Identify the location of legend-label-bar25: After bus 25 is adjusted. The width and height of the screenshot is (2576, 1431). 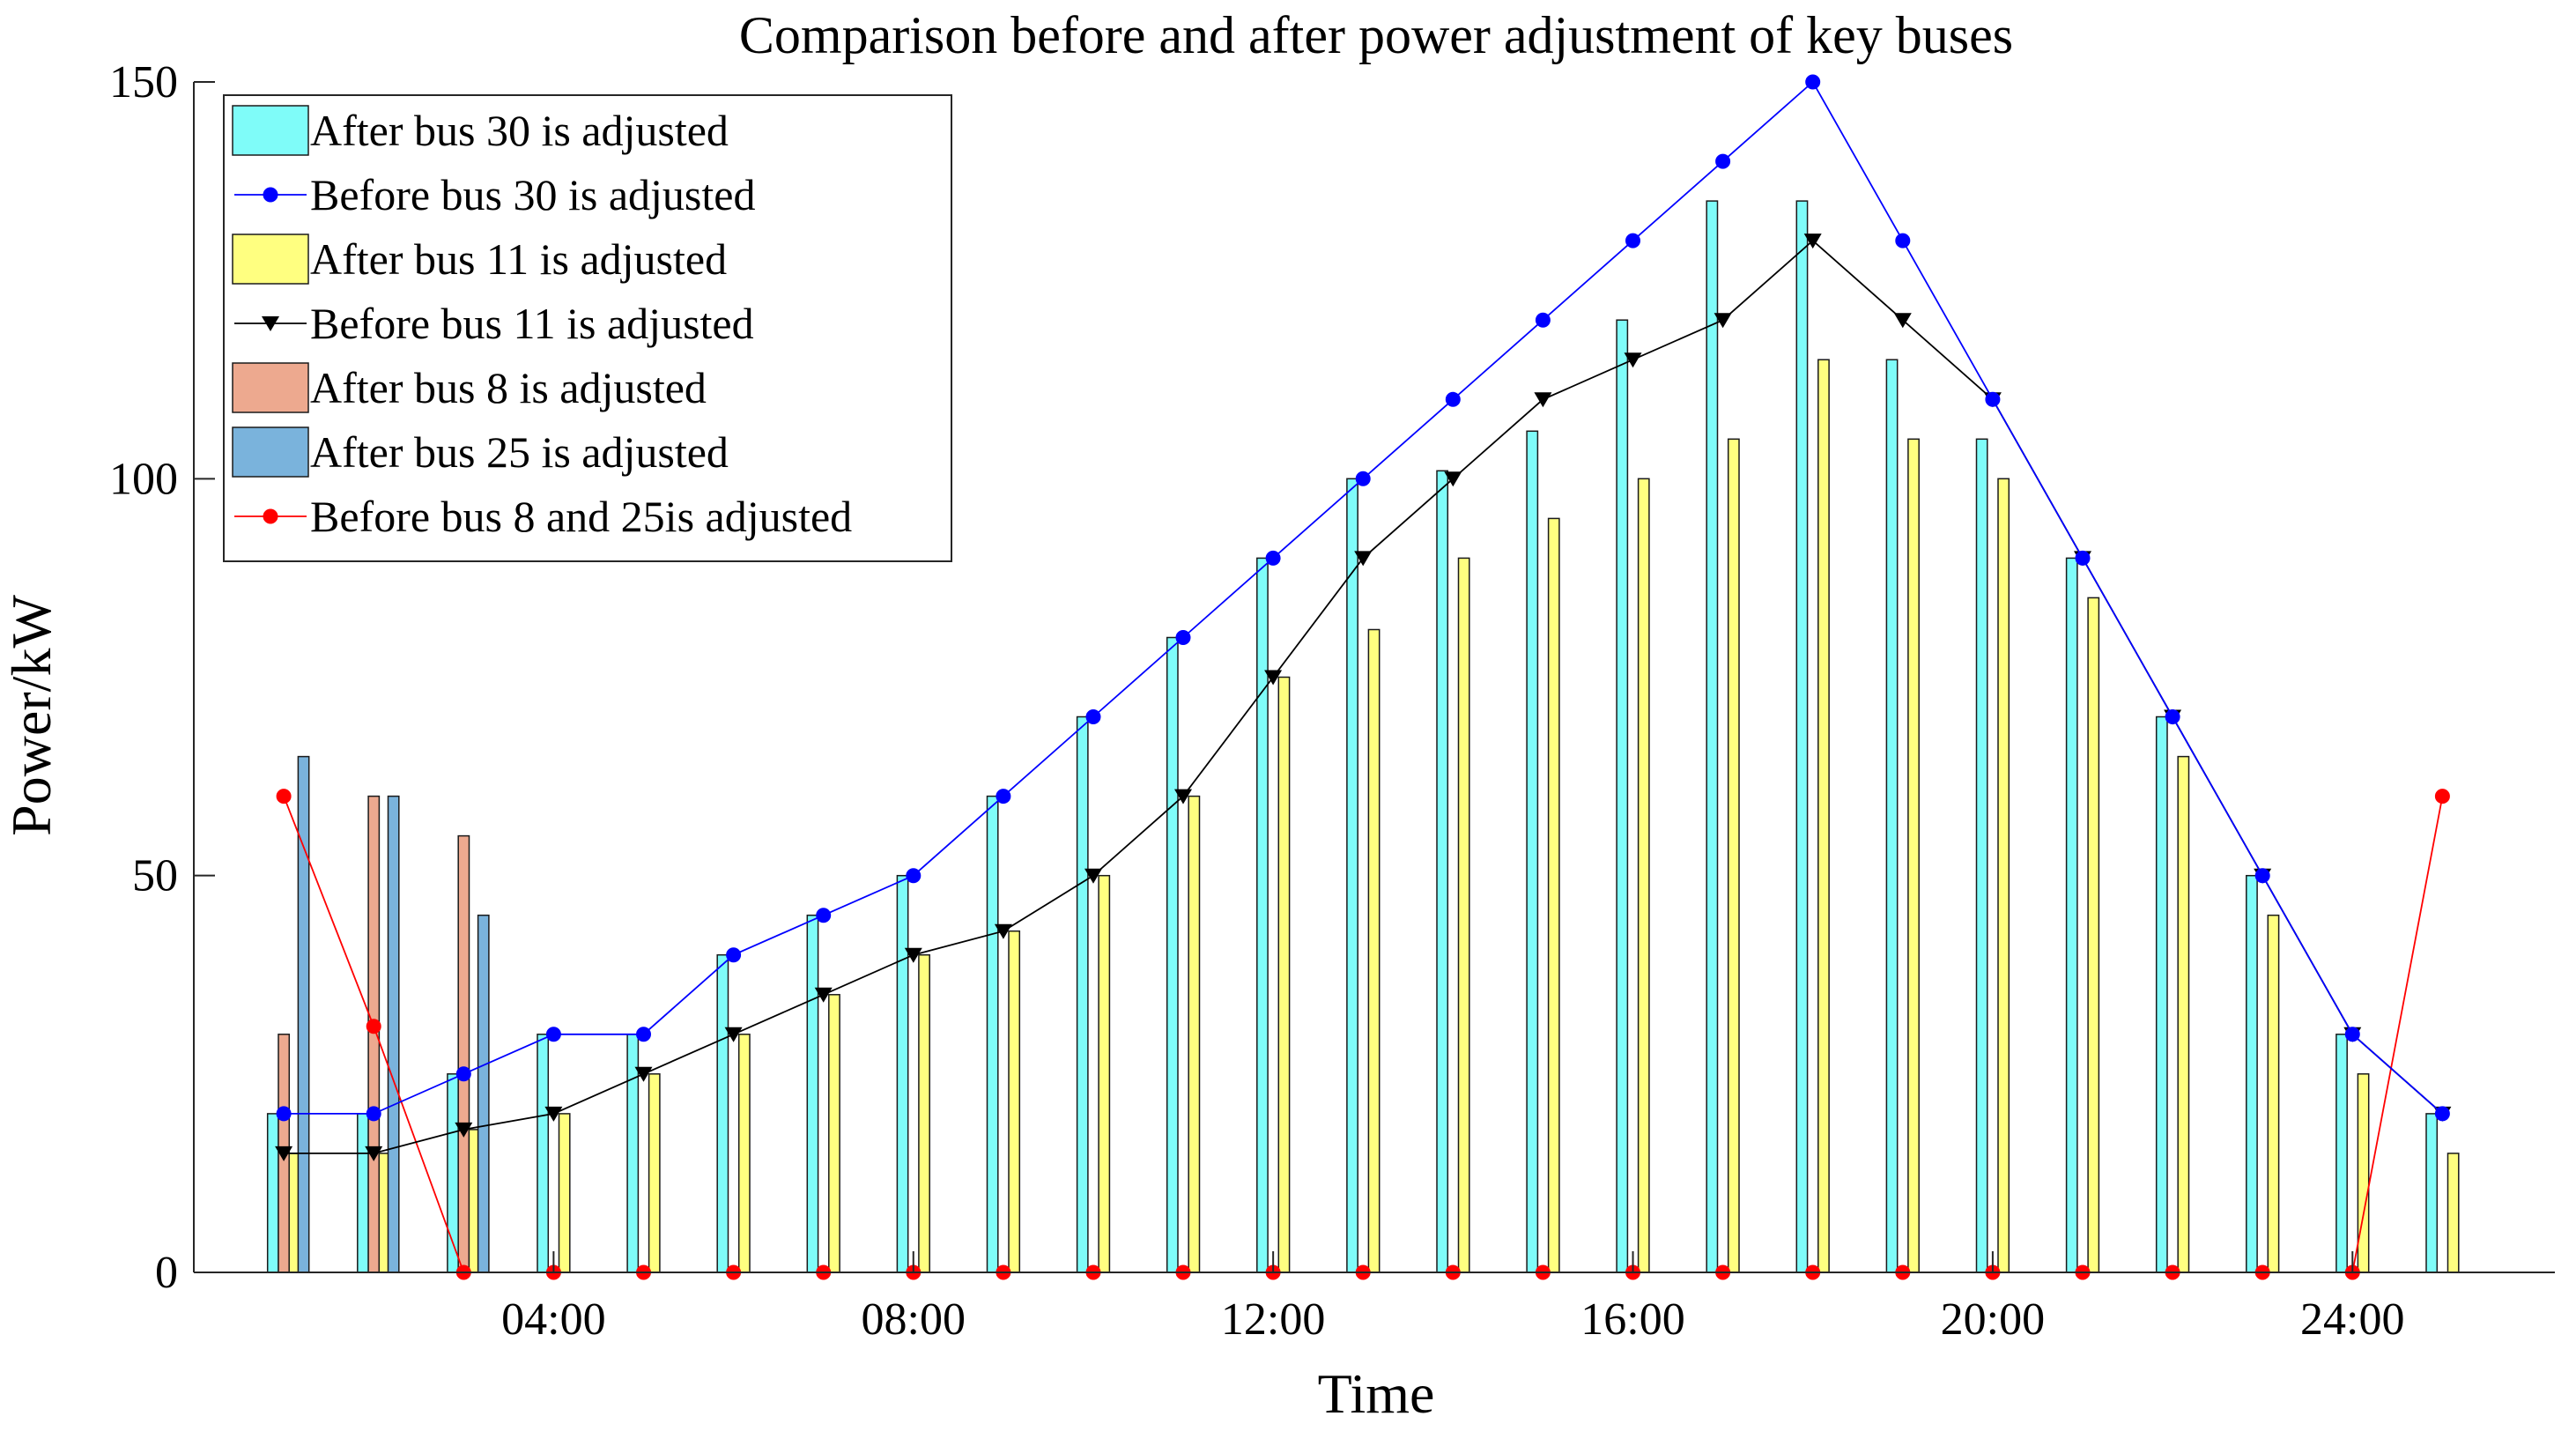
(520, 452).